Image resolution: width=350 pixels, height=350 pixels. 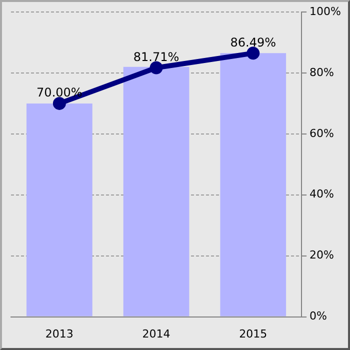 I want to click on x-tick-label: 2013, so click(x=59, y=333).